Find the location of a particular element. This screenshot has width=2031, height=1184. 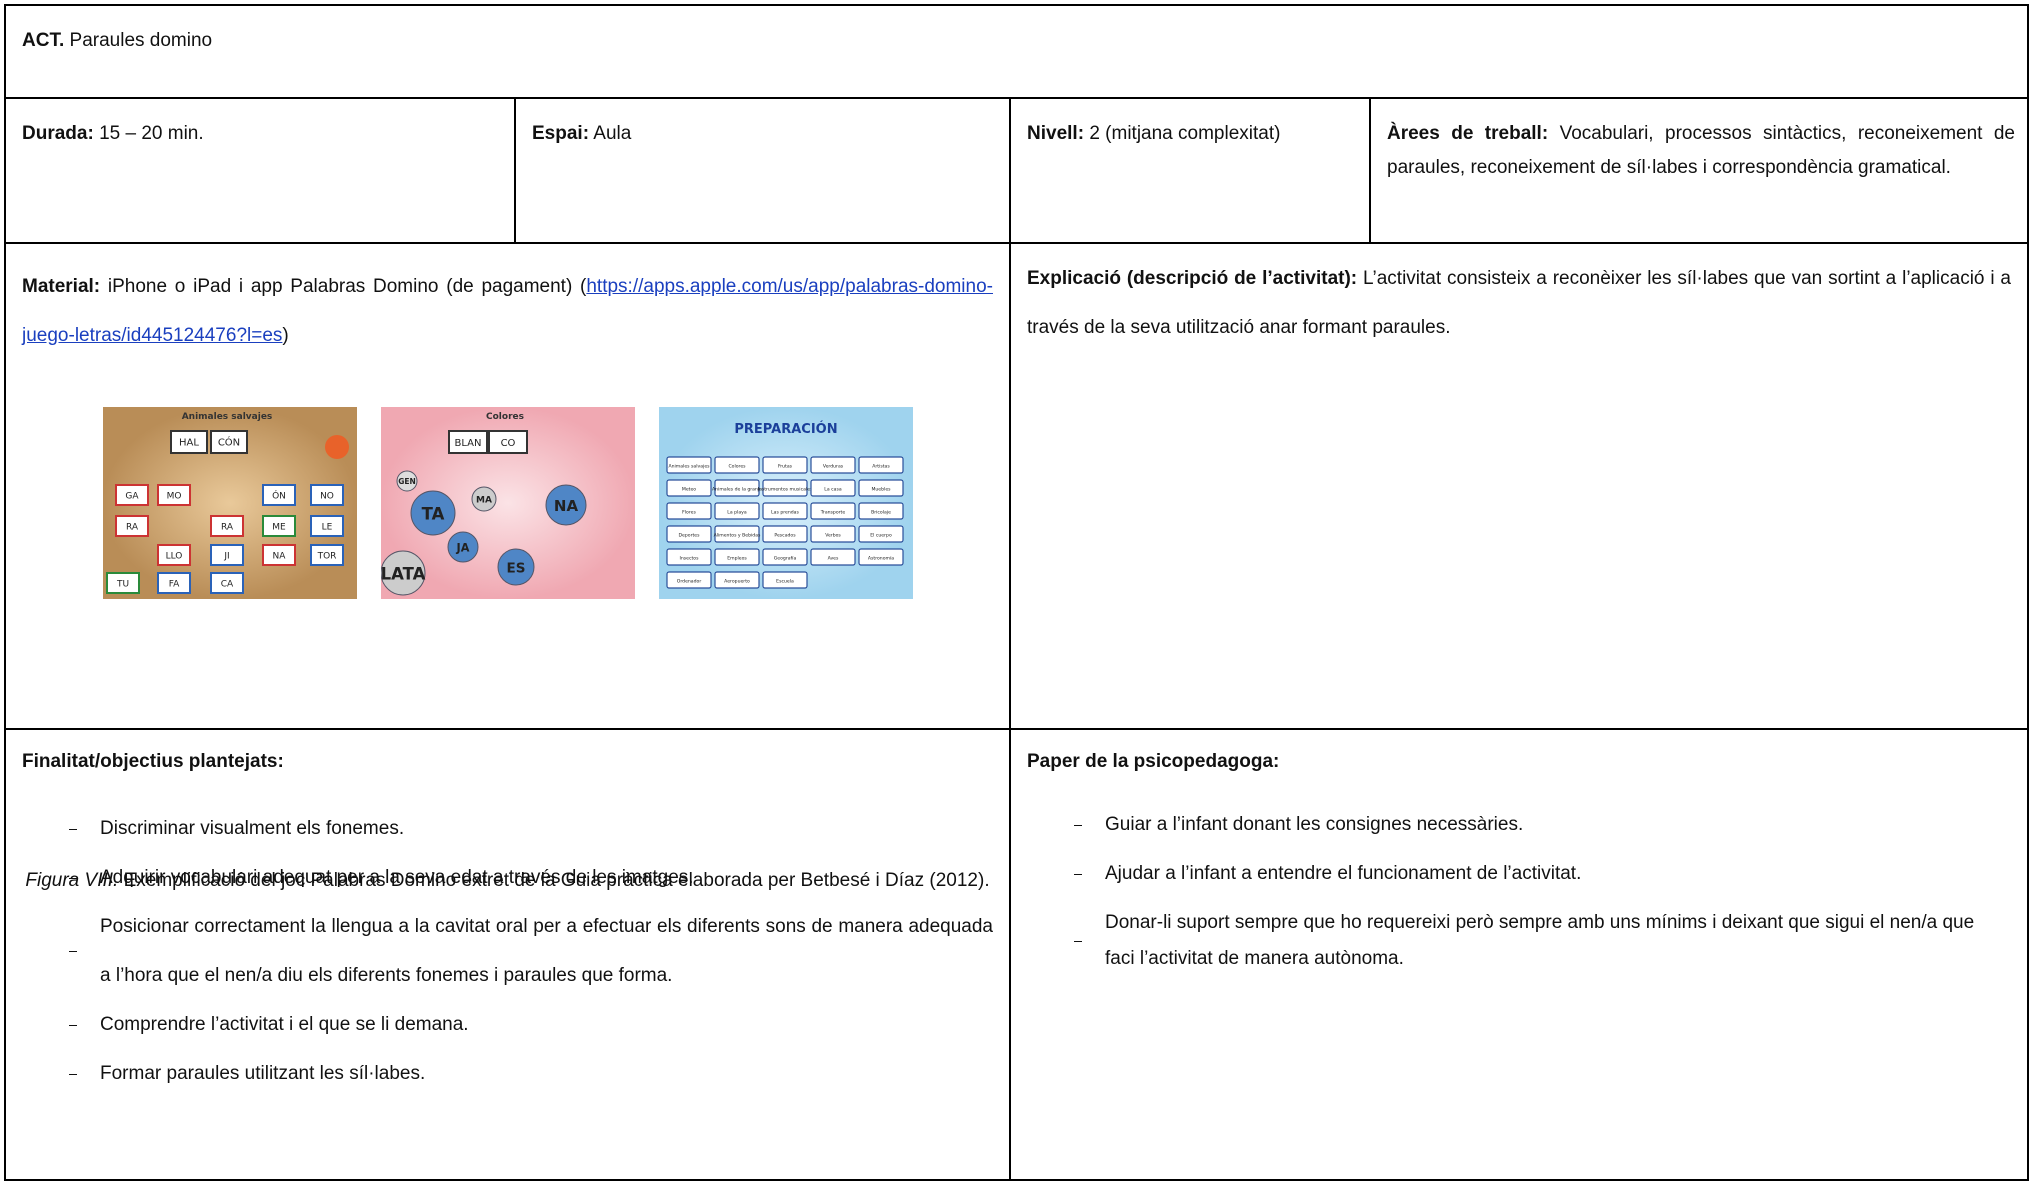

tile-text: Animales de la granja is located at coordinates (737, 490).